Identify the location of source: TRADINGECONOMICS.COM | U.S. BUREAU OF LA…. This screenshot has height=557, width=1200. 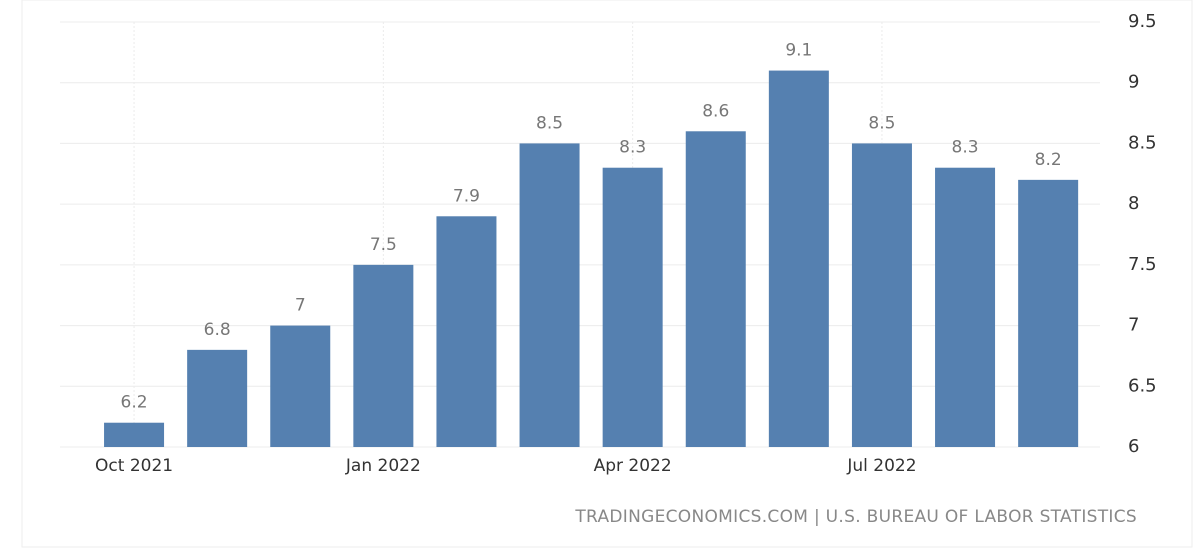
(855, 517).